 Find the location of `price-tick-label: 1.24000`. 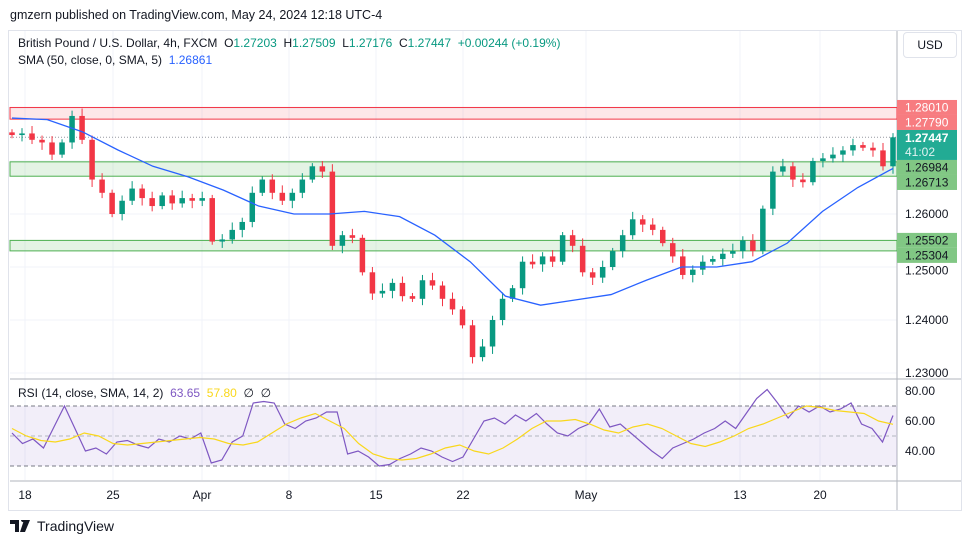

price-tick-label: 1.24000 is located at coordinates (927, 320).